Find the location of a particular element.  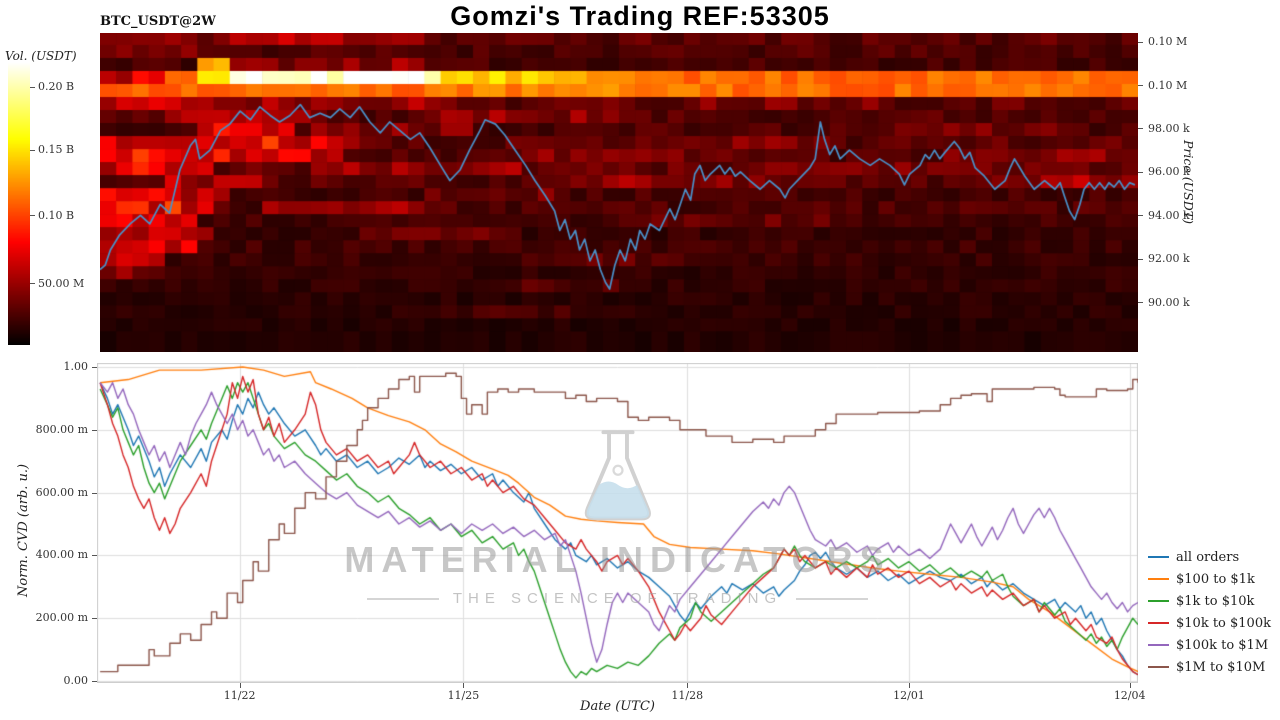

colorbar-tick-label: 0.20 B is located at coordinates (56, 87).